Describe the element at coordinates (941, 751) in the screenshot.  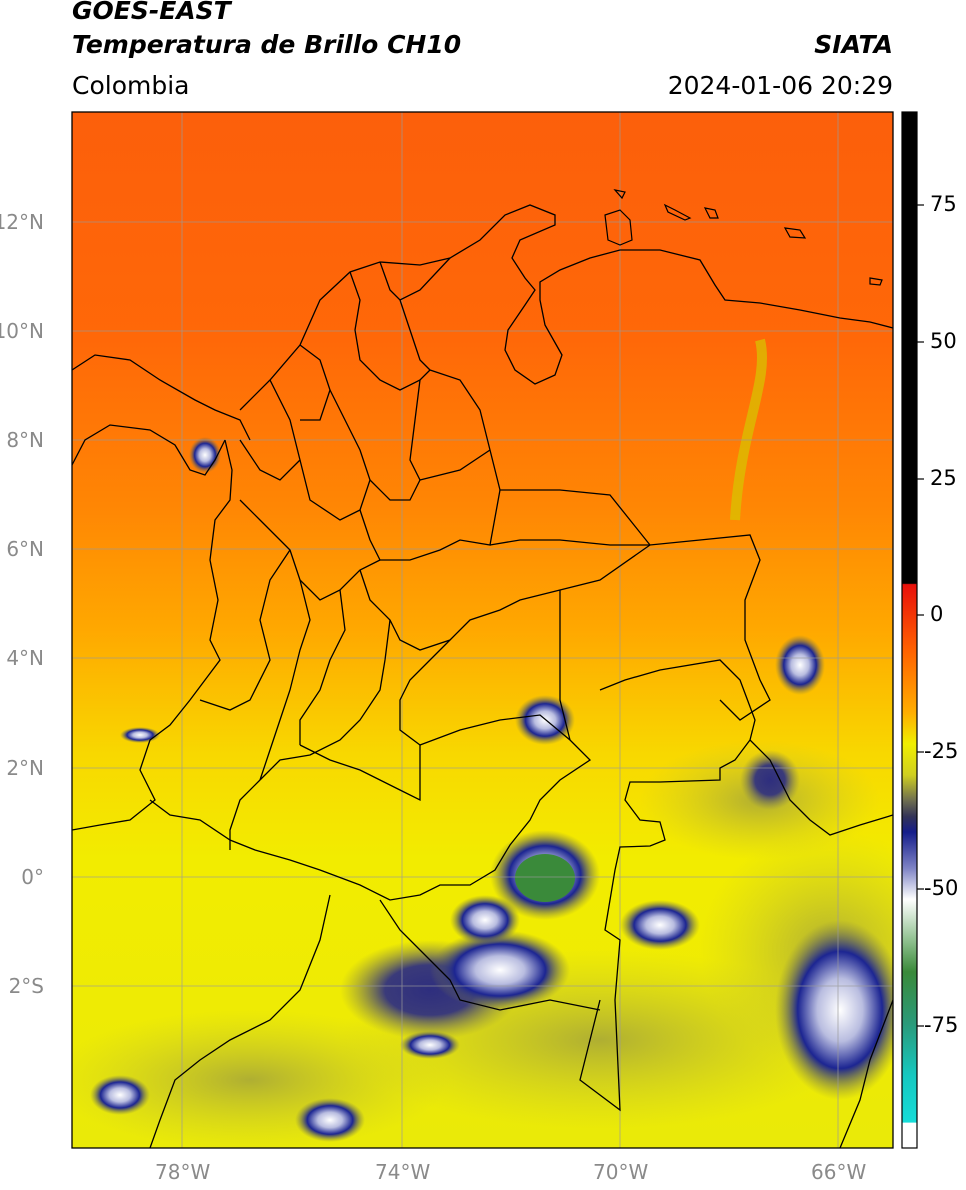
I see `colorbar-tick-minus25: -25` at that location.